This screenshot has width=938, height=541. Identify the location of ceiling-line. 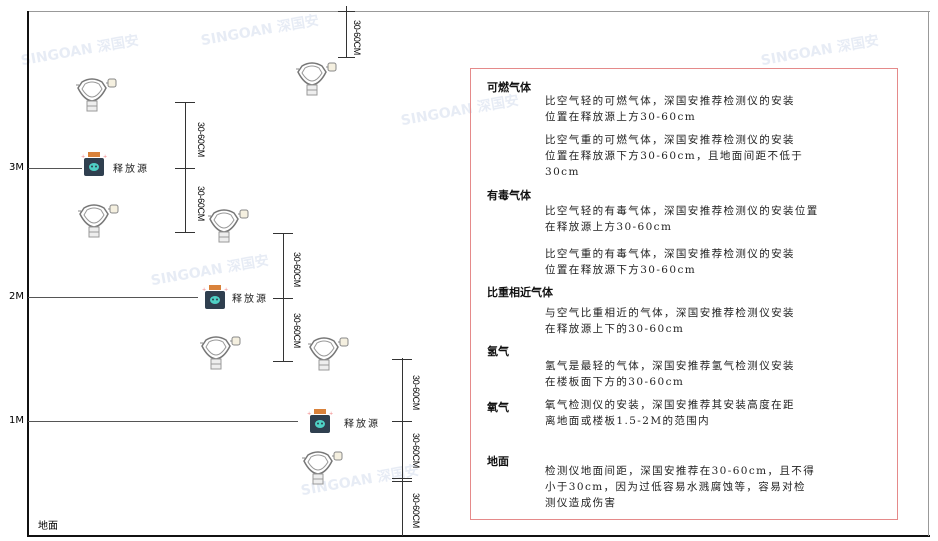
(478, 11).